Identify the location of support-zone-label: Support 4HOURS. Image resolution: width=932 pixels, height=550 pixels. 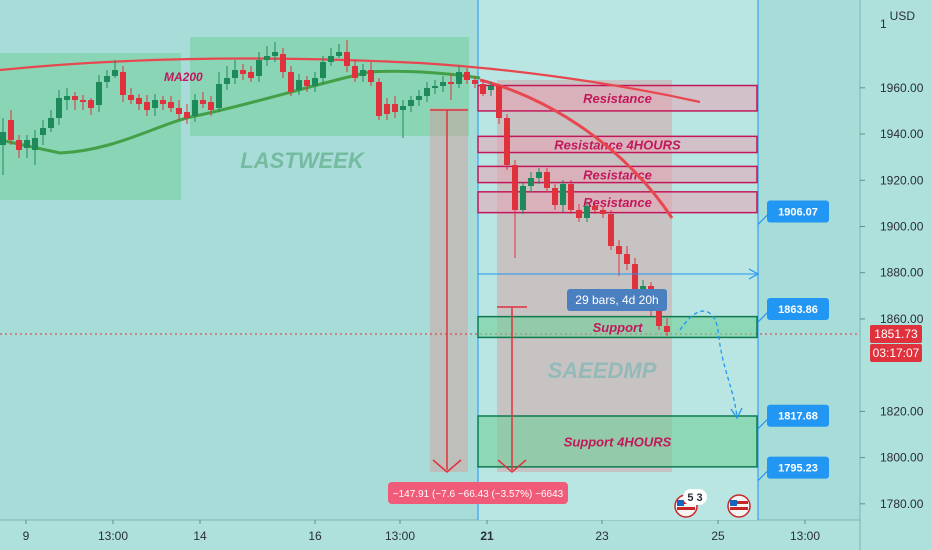
(618, 441).